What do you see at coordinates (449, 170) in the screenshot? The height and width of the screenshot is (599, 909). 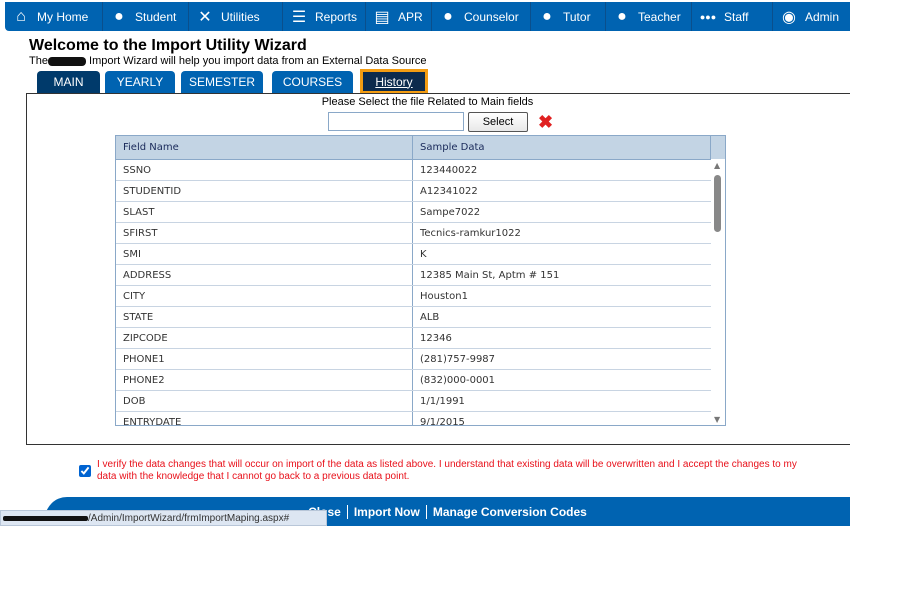 I see `sample-data-cell: 123440022` at bounding box center [449, 170].